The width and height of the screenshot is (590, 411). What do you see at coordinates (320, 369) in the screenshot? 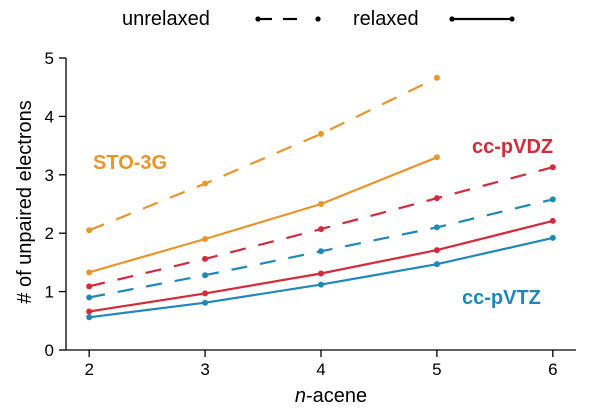
I see `x-tick-label: 4` at bounding box center [320, 369].